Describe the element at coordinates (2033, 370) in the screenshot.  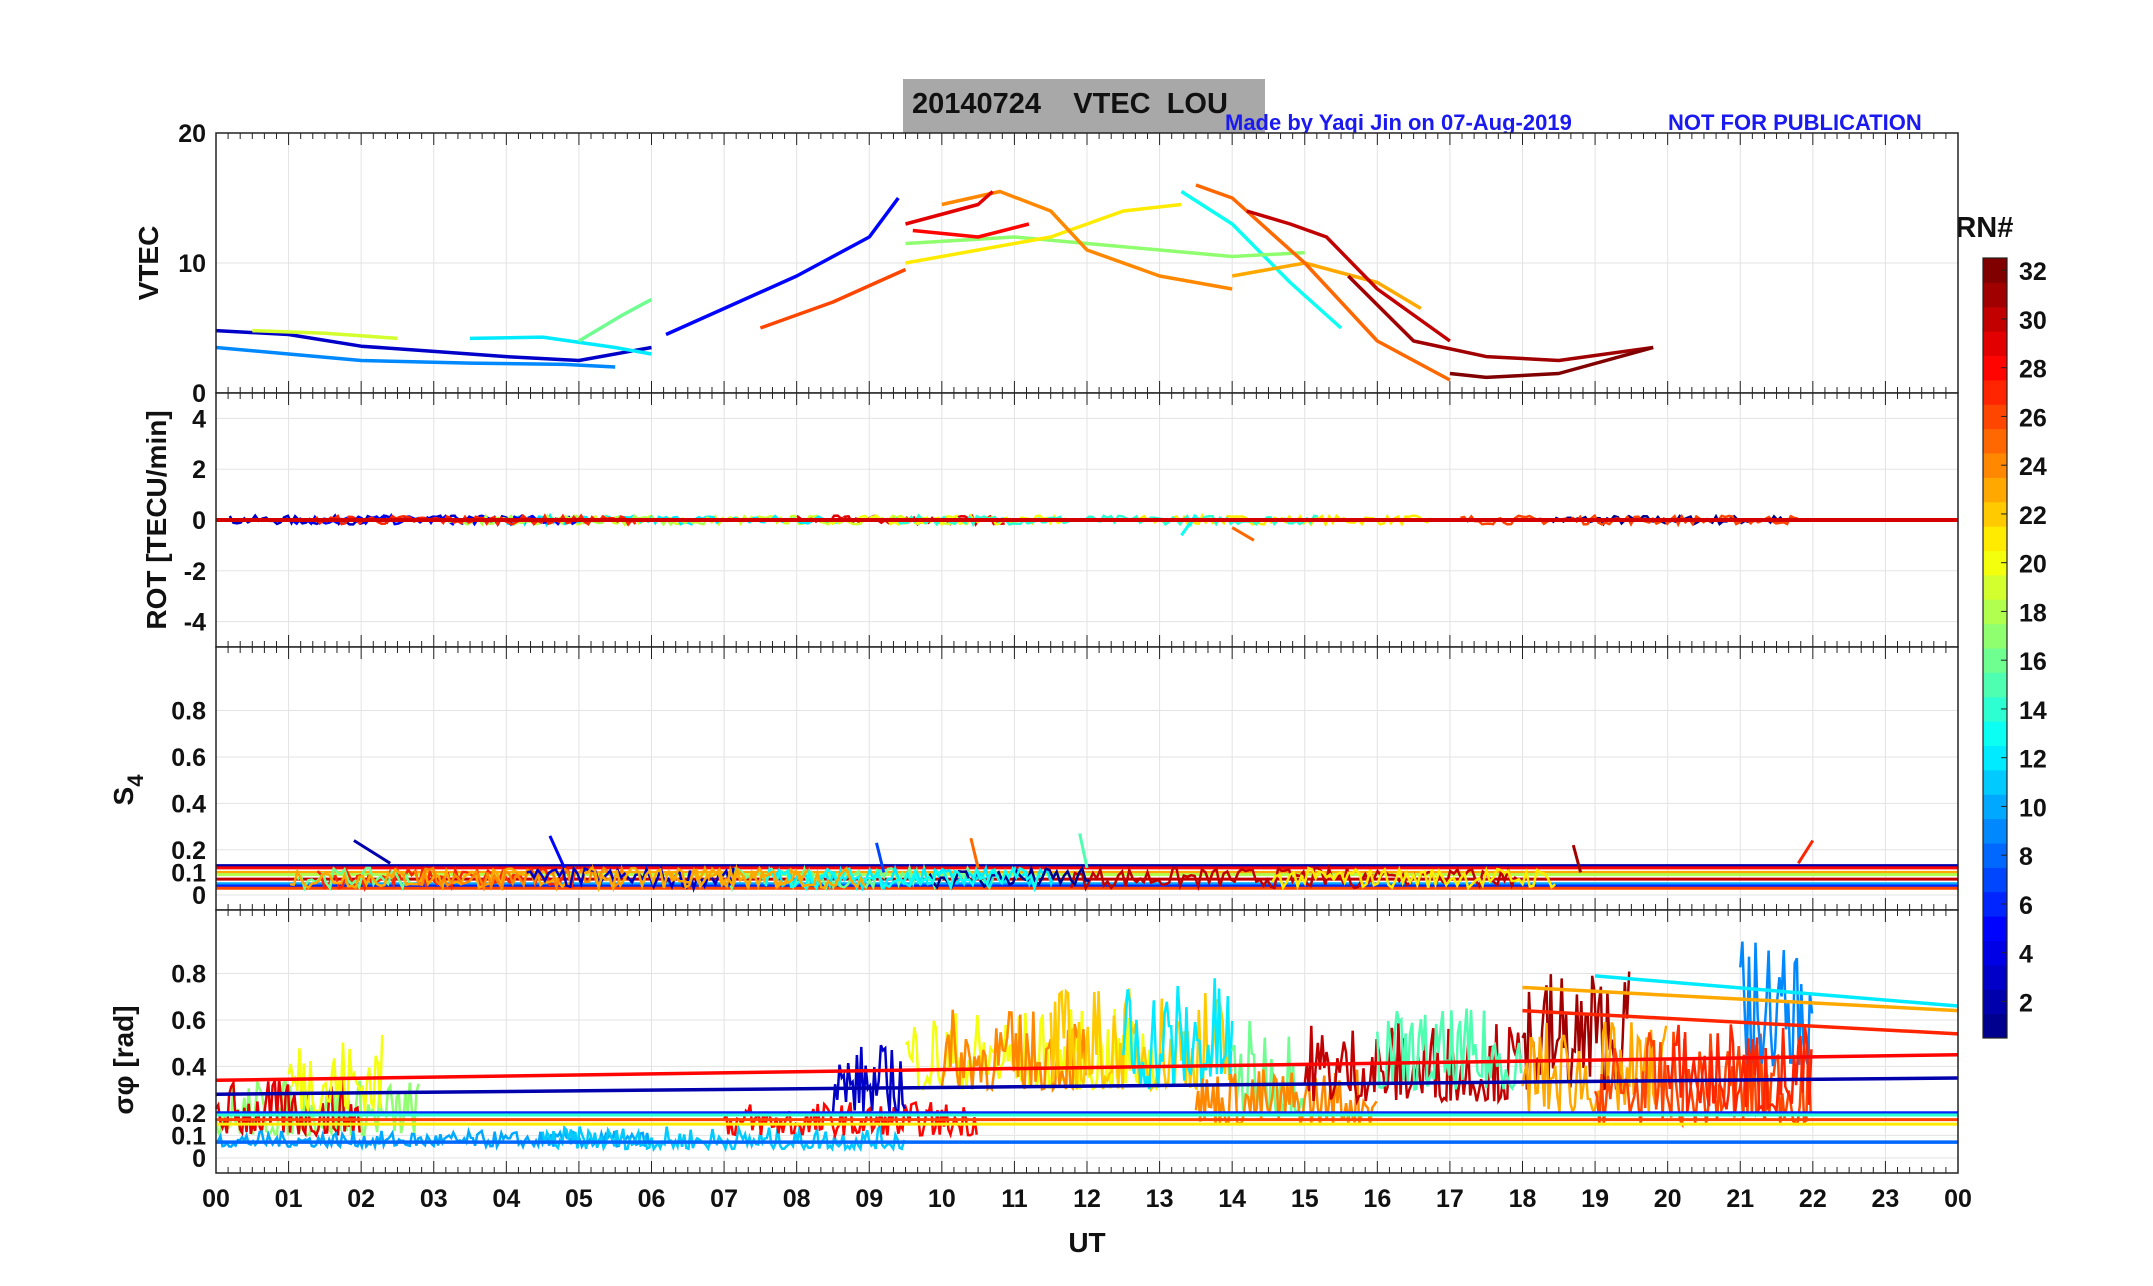
I see `colorbar-tick-label: 28` at that location.